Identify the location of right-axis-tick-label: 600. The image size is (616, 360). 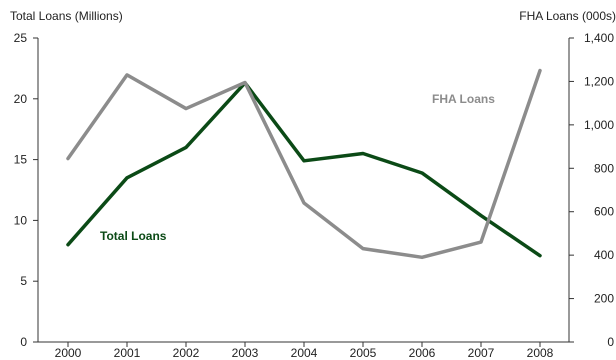
(604, 212).